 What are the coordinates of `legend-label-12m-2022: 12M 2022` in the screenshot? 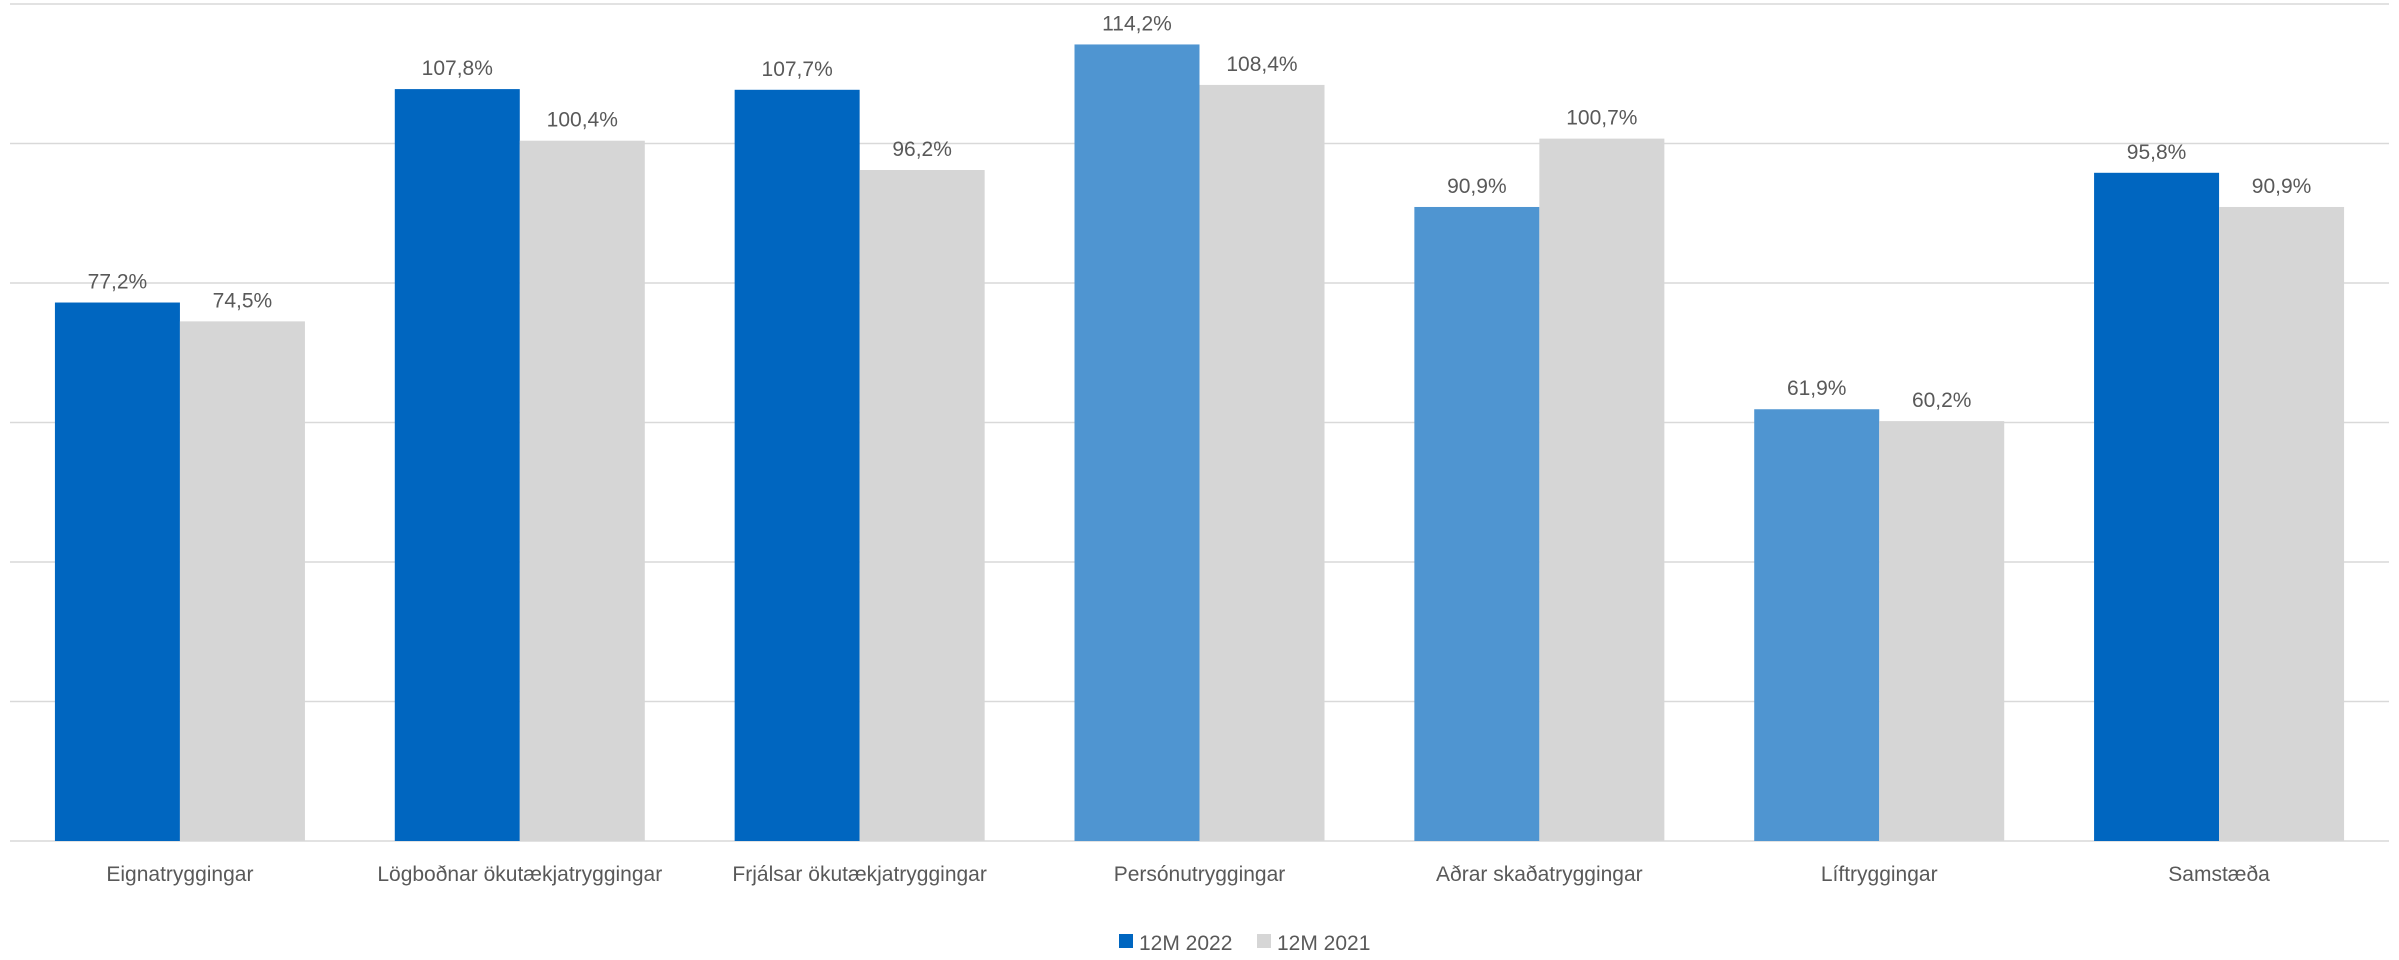 It's located at (1185, 943).